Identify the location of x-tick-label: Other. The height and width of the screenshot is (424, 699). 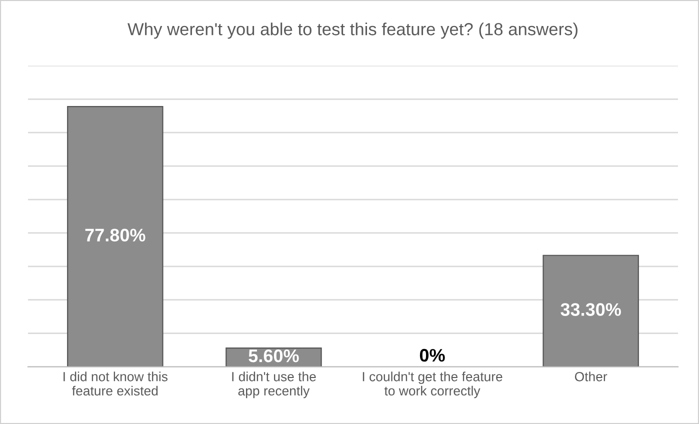
(591, 377).